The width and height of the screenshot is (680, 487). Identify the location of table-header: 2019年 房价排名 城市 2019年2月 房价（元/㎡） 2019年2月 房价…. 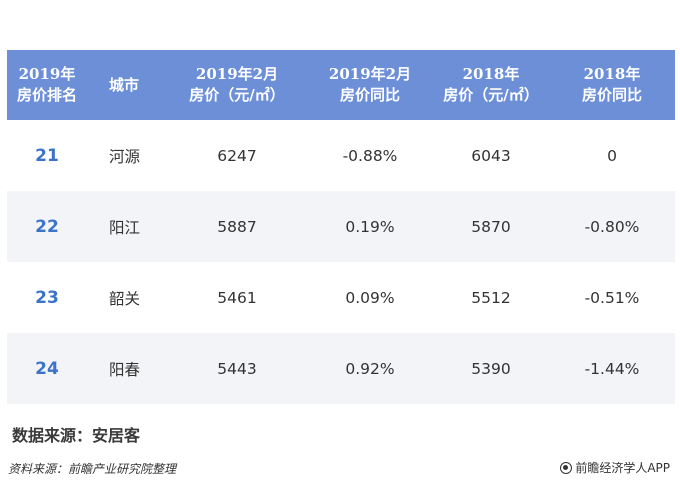
(341, 85).